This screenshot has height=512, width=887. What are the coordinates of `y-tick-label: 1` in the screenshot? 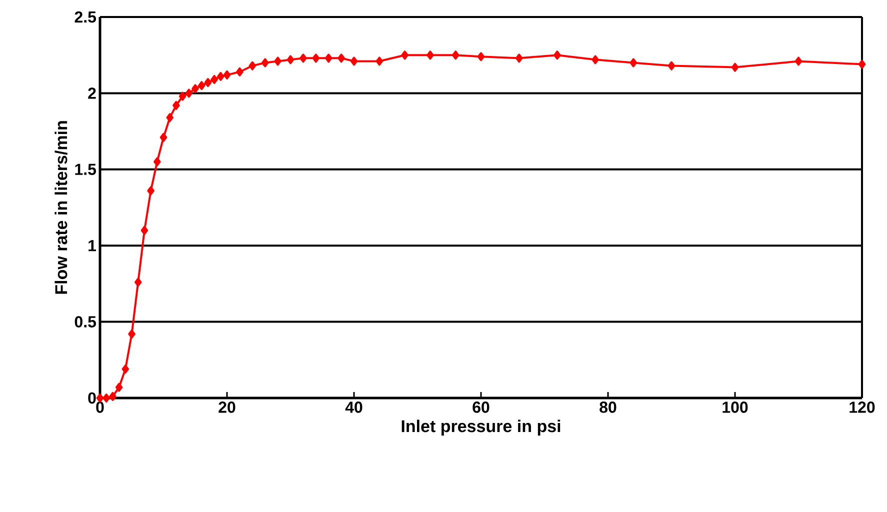 It's located at (92, 246).